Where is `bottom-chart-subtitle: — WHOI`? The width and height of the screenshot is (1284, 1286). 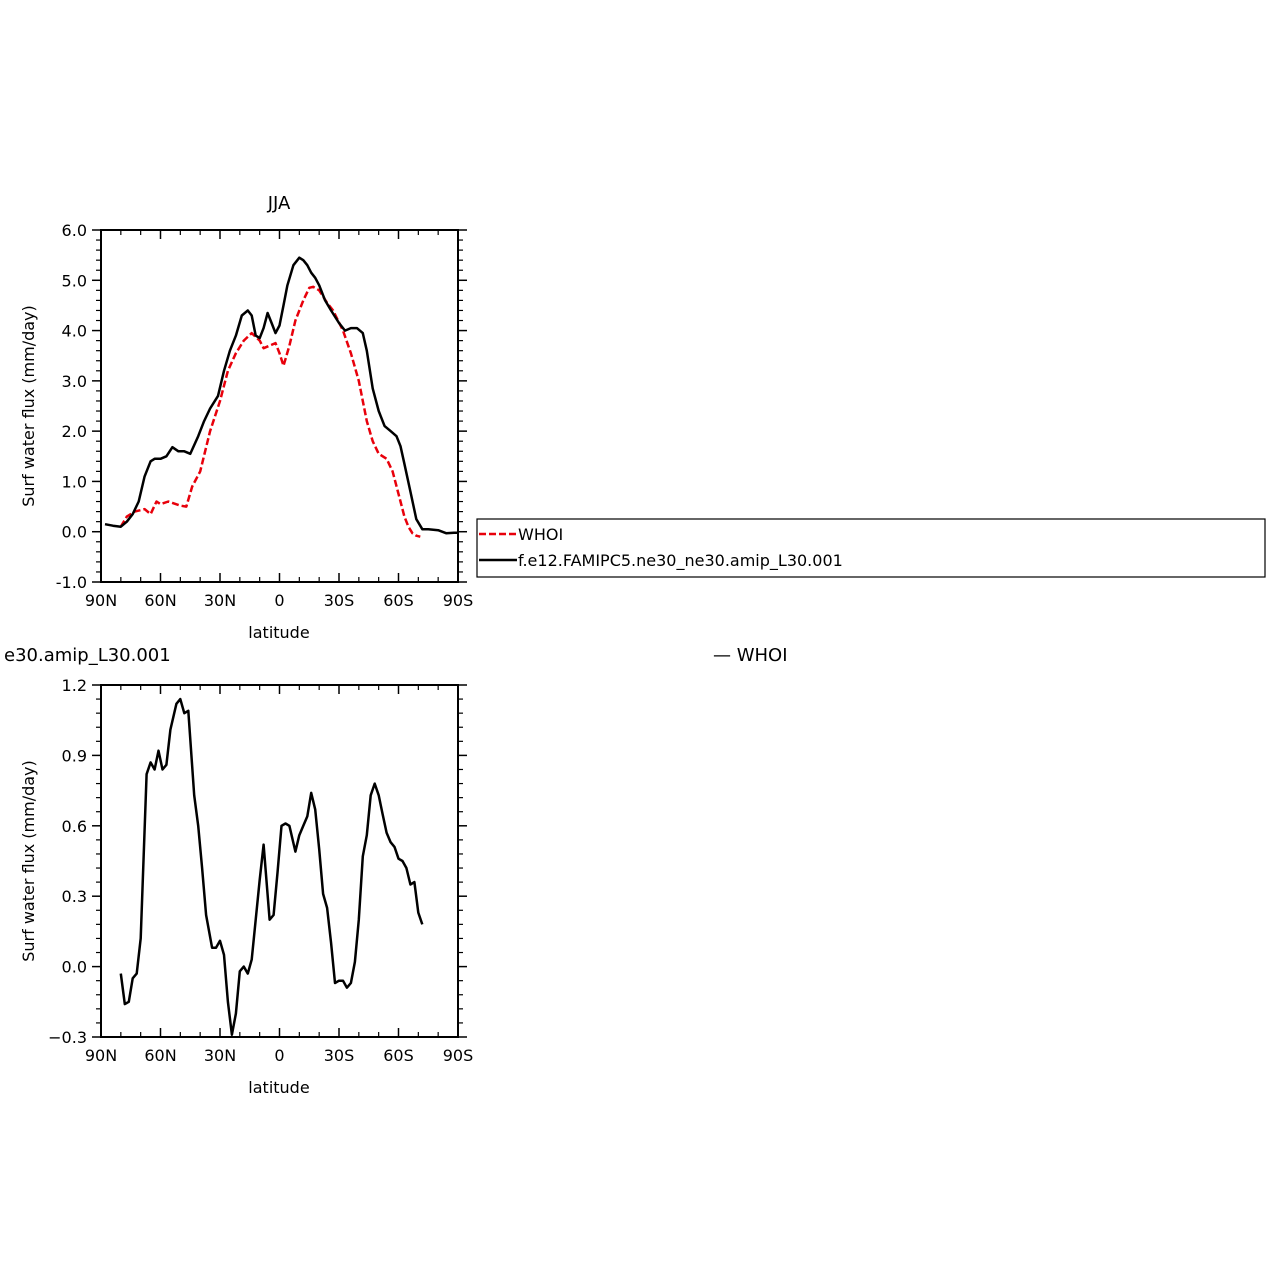
bottom-chart-subtitle: — WHOI is located at coordinates (750, 655).